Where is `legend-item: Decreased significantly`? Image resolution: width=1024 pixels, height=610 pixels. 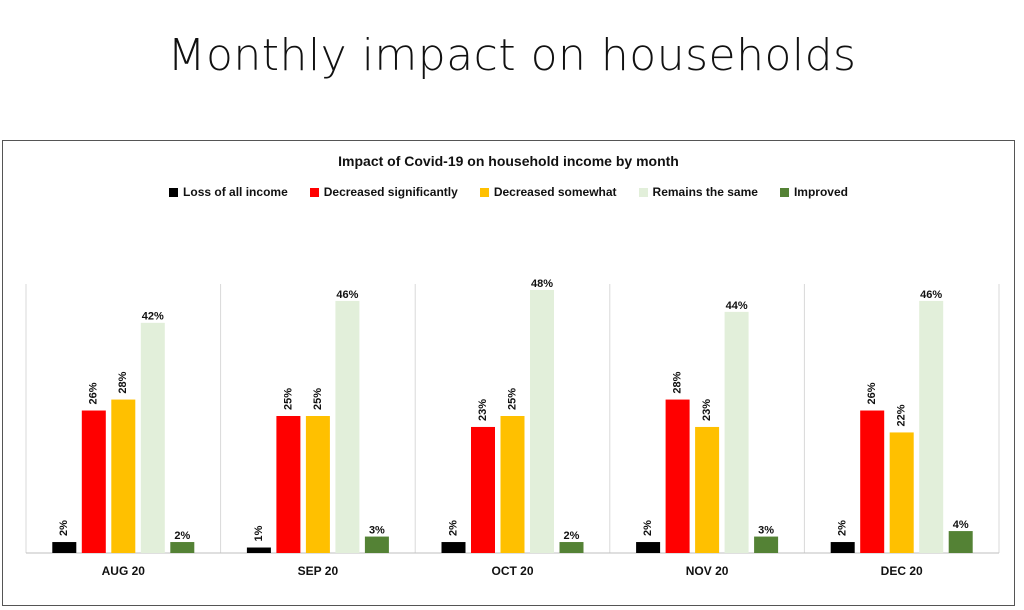 legend-item: Decreased significantly is located at coordinates (383, 192).